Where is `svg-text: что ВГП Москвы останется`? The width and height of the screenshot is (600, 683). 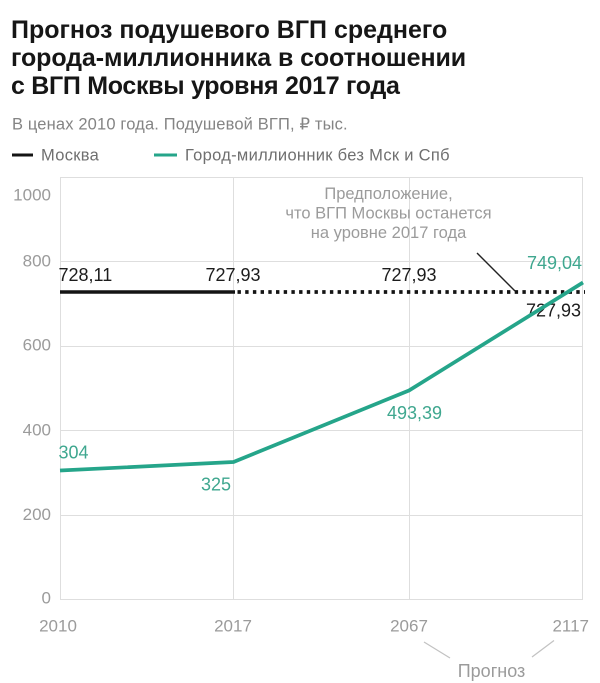 svg-text: что ВГП Москвы останется is located at coordinates (388, 214).